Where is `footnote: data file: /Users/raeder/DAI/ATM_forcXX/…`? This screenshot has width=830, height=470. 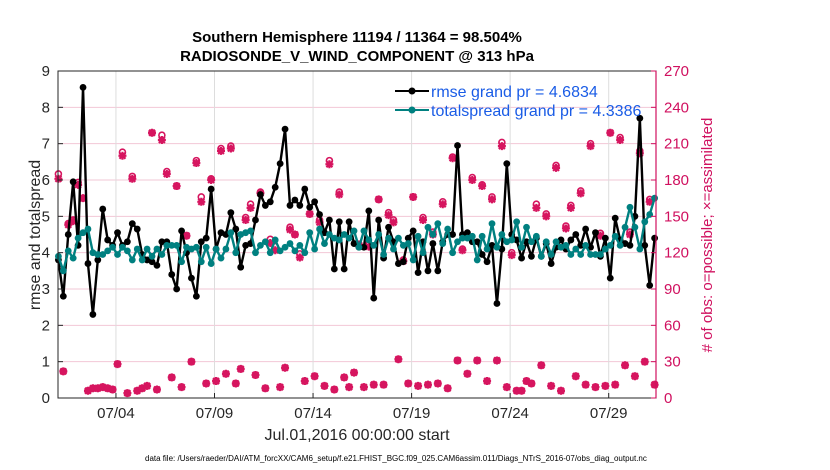 footnote: data file: /Users/raeder/DAI/ATM_forcXX/… is located at coordinates (396, 458).